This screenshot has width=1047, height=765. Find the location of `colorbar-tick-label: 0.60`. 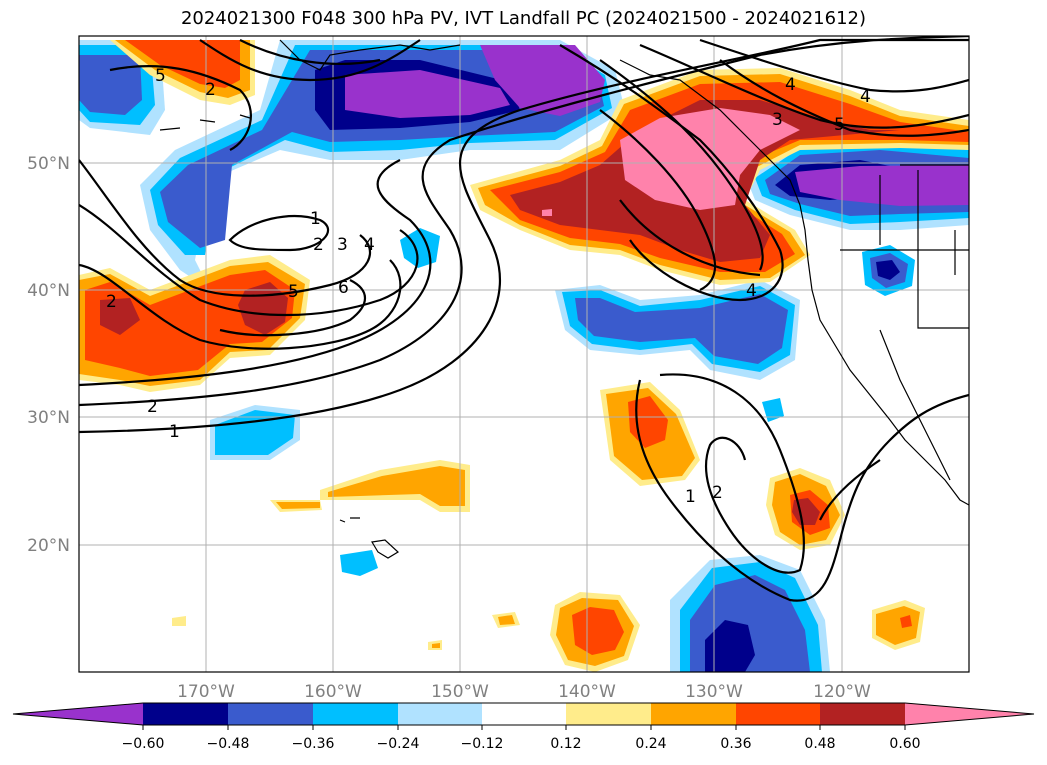

colorbar-tick-label: 0.60 is located at coordinates (904, 744).